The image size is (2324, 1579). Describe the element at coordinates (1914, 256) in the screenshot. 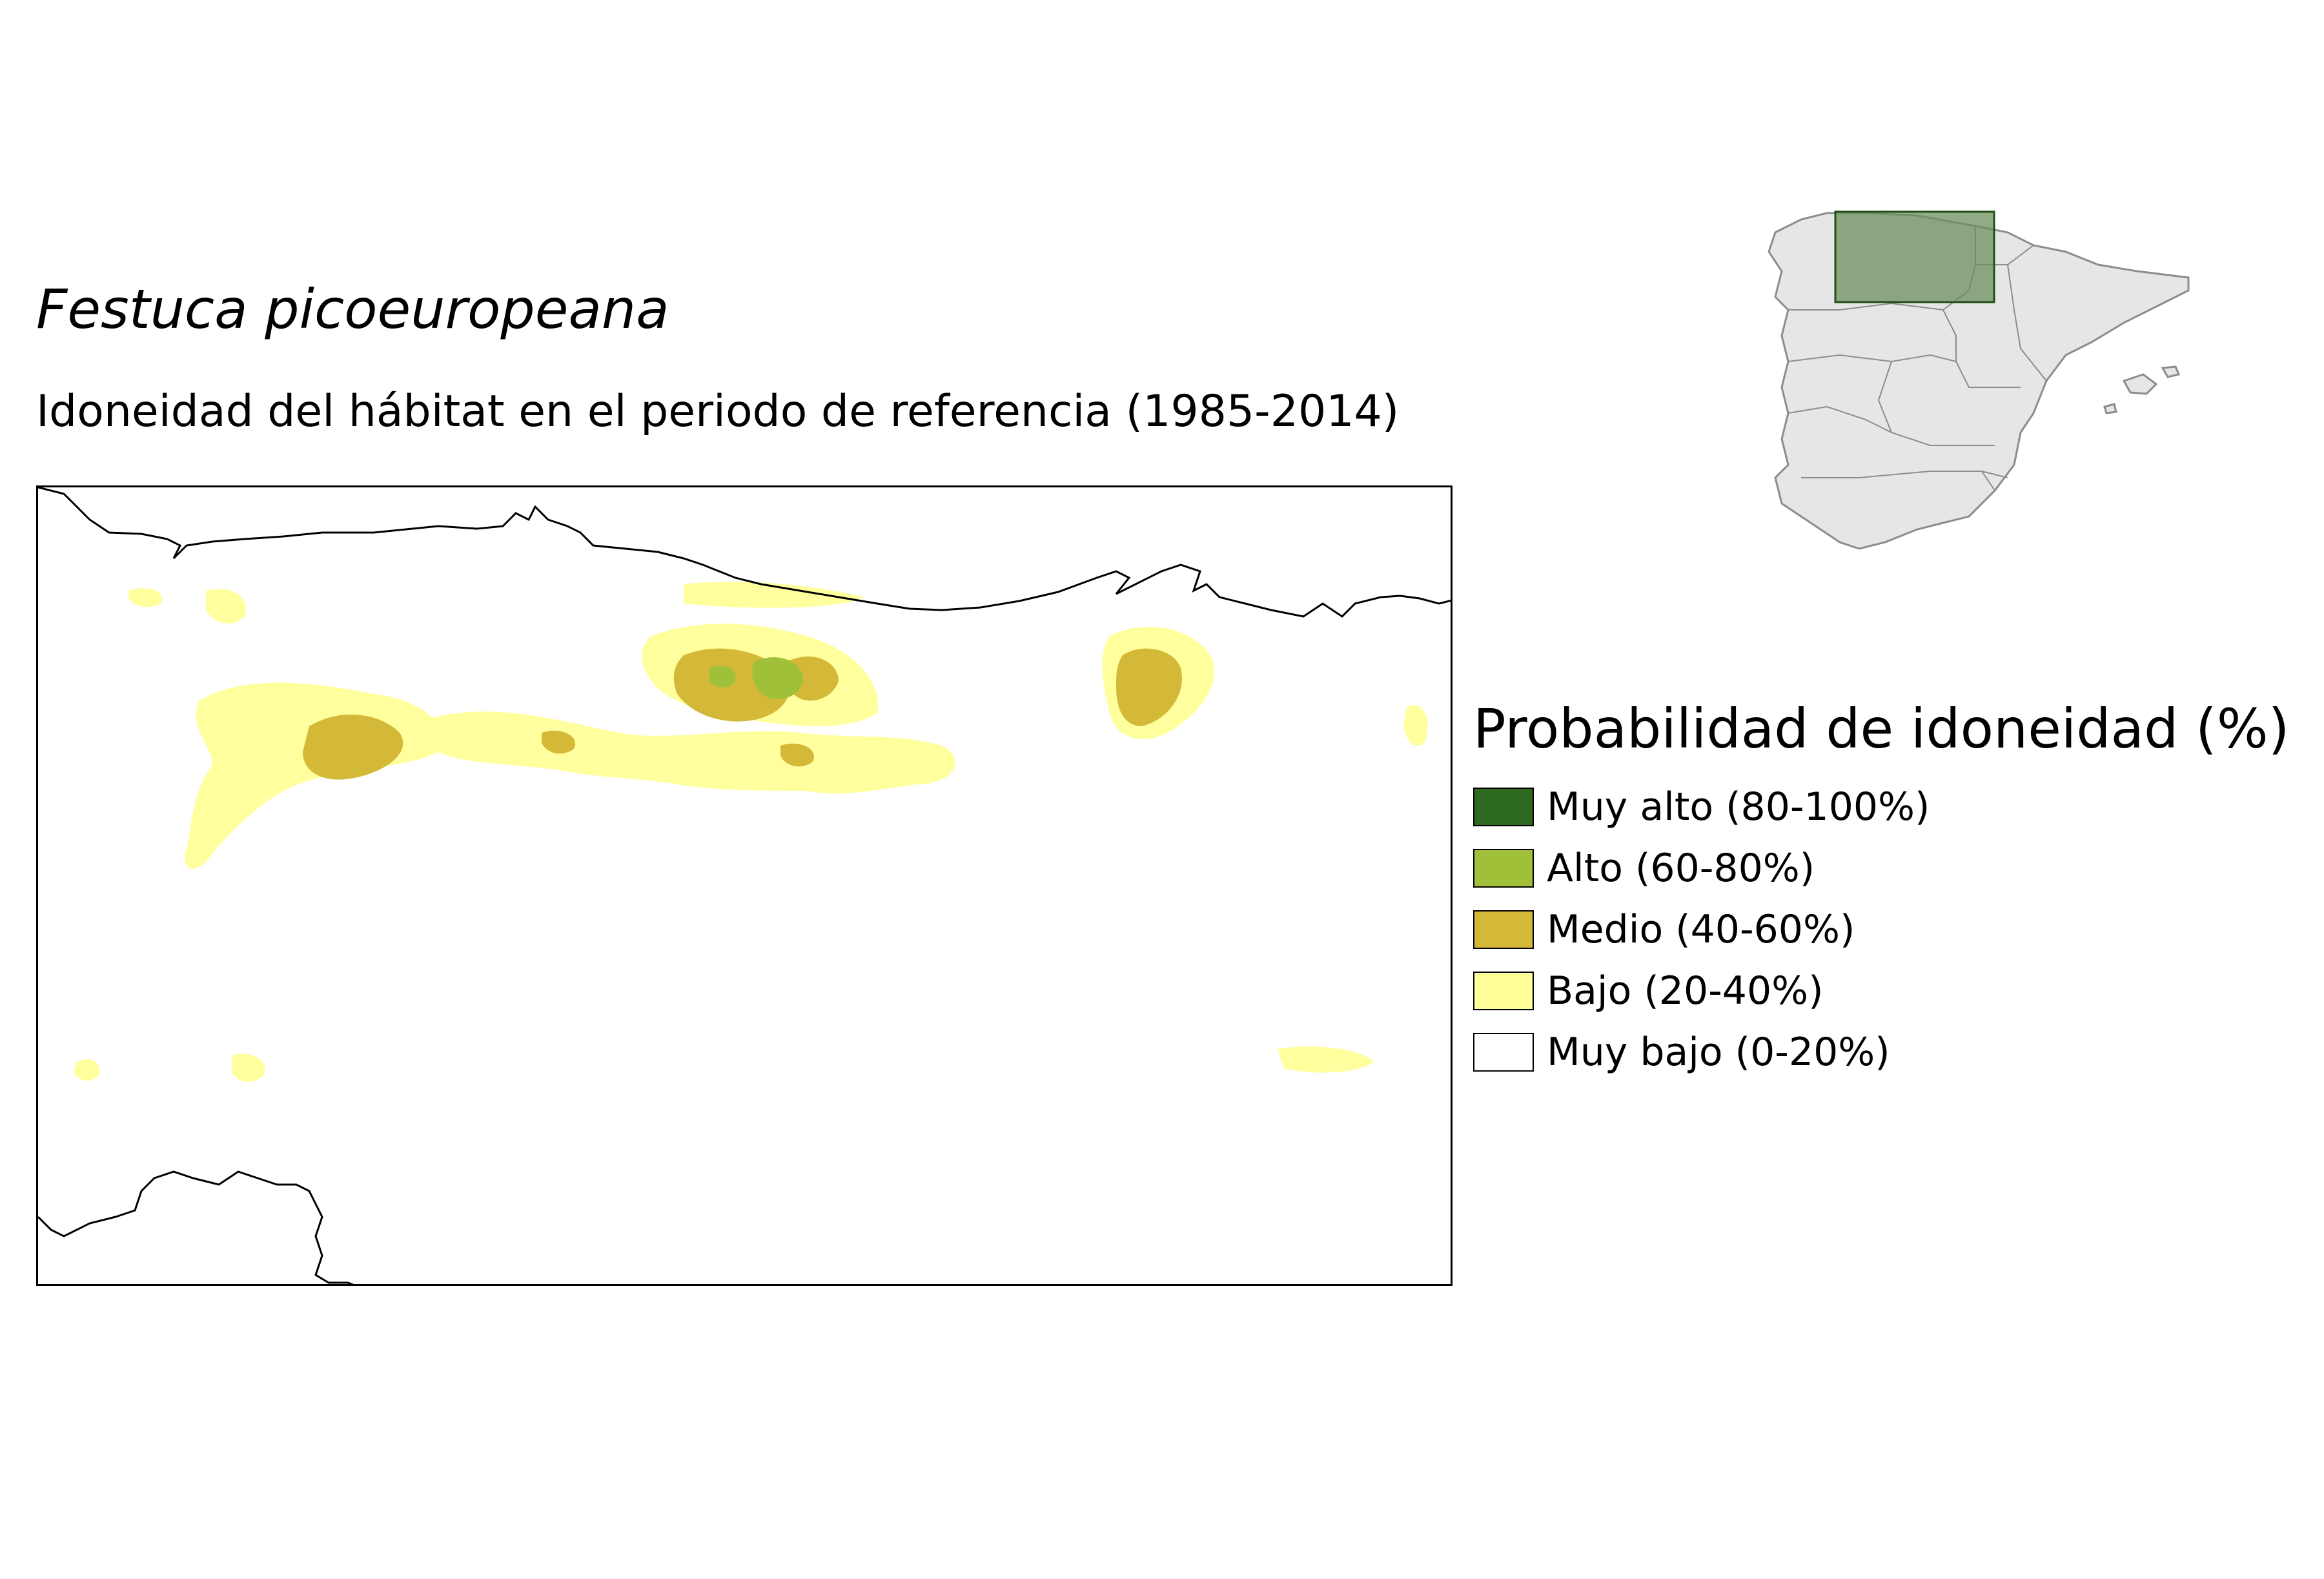

I see `study-extent-box` at that location.